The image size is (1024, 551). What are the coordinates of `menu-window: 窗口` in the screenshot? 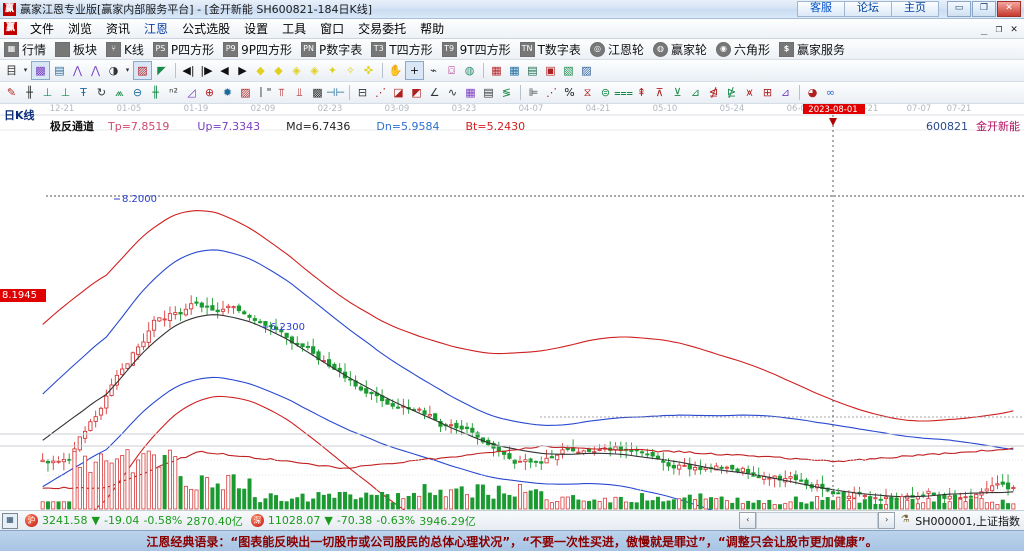 It's located at (332, 29).